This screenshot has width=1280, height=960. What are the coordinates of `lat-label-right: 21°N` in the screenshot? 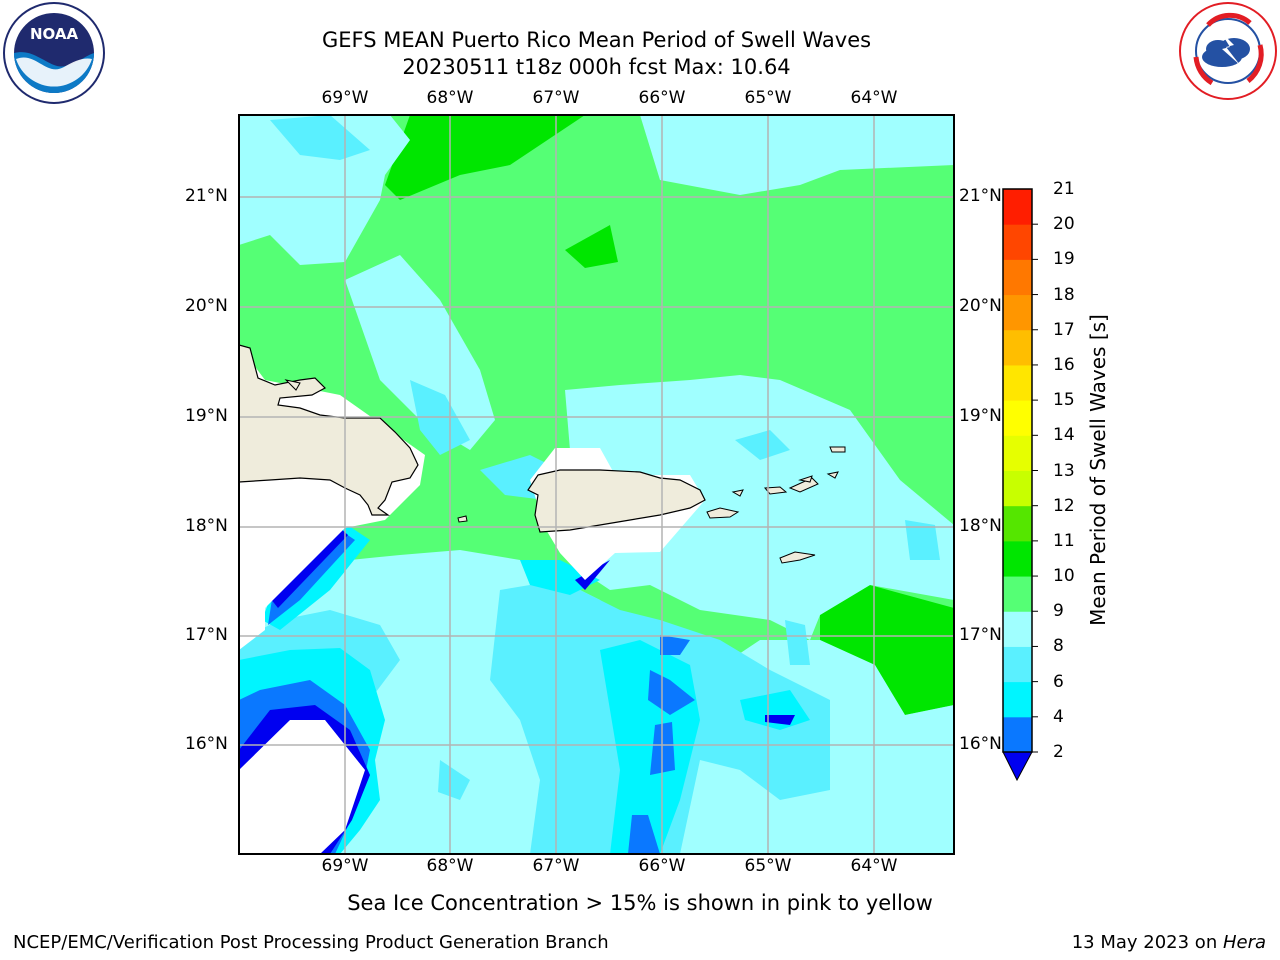 It's located at (980, 196).